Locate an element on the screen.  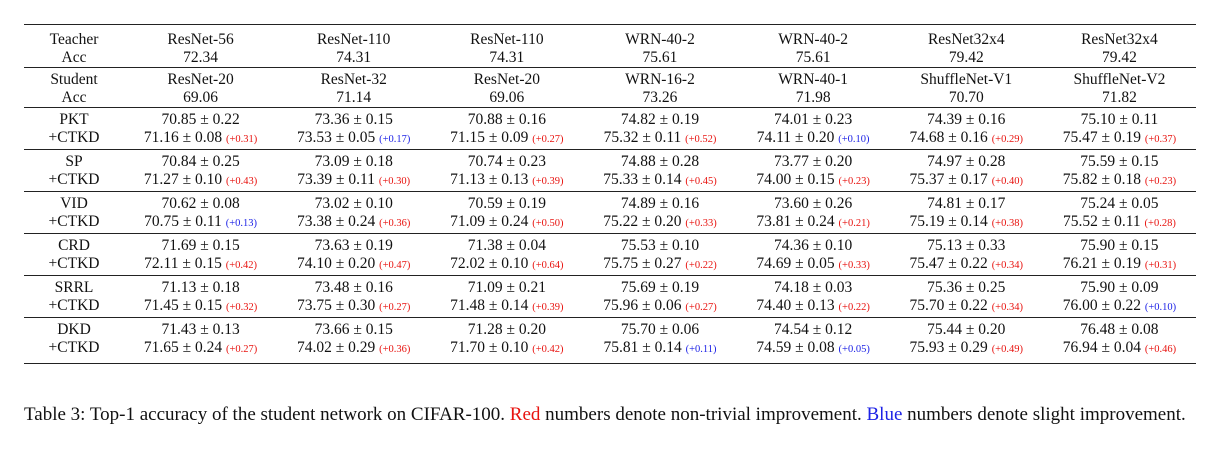
result-cell: 74.36 ± 0.10 74.69 ± 0.05 (+0.33) is located at coordinates (813, 254).